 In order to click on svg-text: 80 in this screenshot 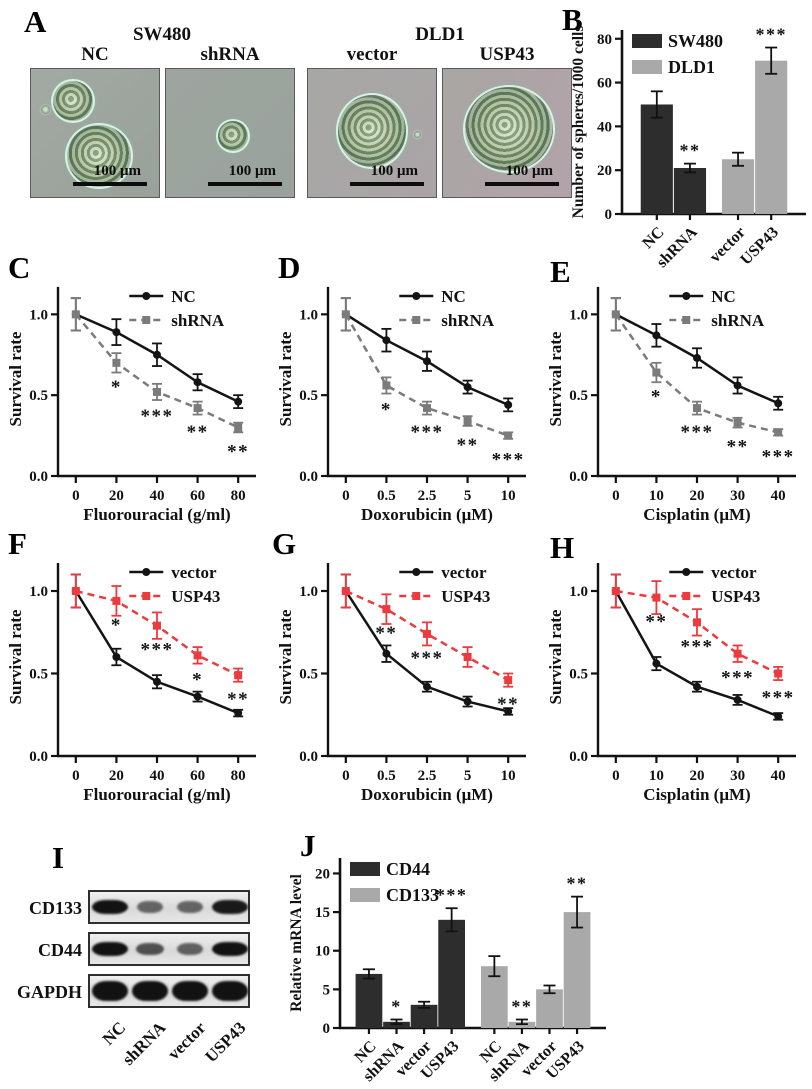, I will do `click(604, 40)`.